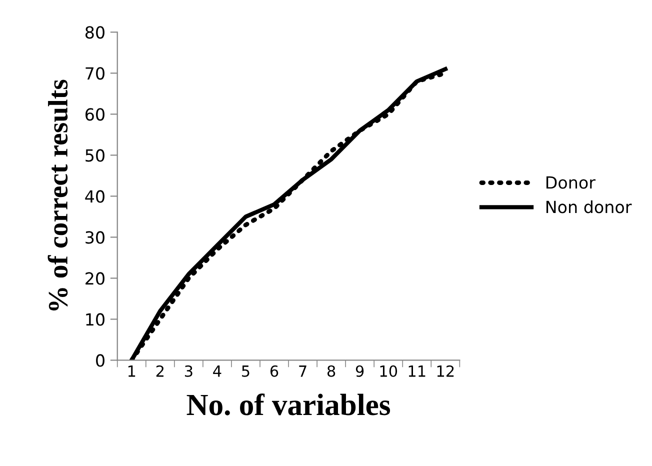  What do you see at coordinates (100, 360) in the screenshot?
I see `y-tick-label: 0` at bounding box center [100, 360].